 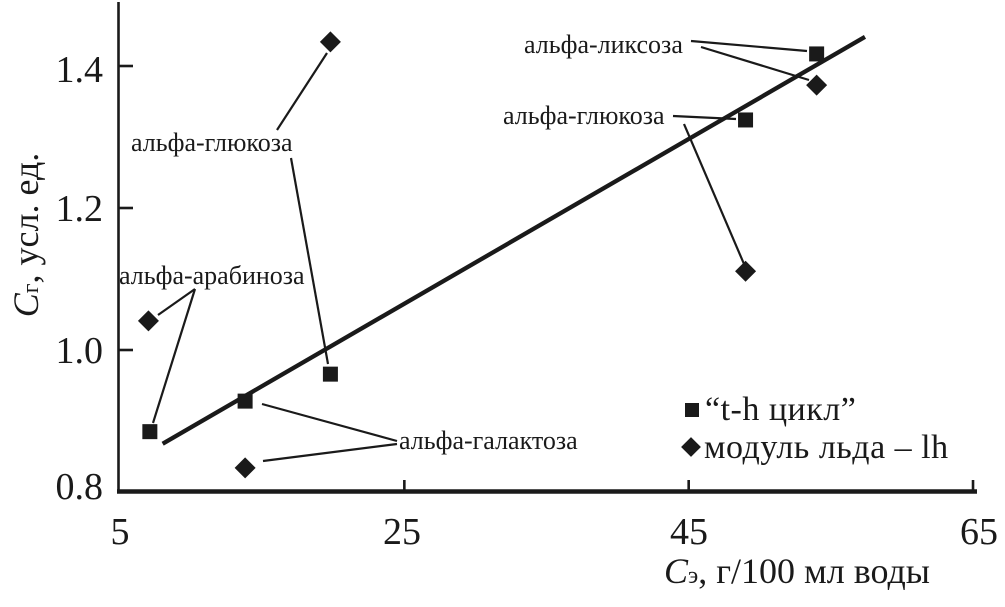 What do you see at coordinates (79, 351) in the screenshot?
I see `y-tick-label: 1.0` at bounding box center [79, 351].